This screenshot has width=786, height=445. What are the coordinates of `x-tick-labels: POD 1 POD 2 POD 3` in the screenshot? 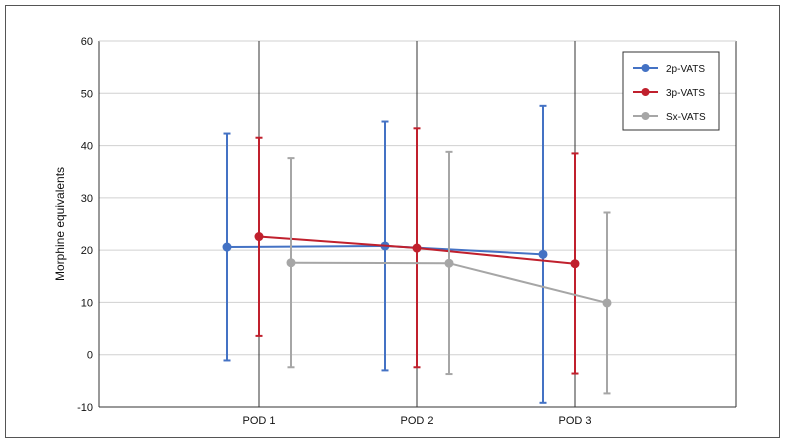 It's located at (416, 421).